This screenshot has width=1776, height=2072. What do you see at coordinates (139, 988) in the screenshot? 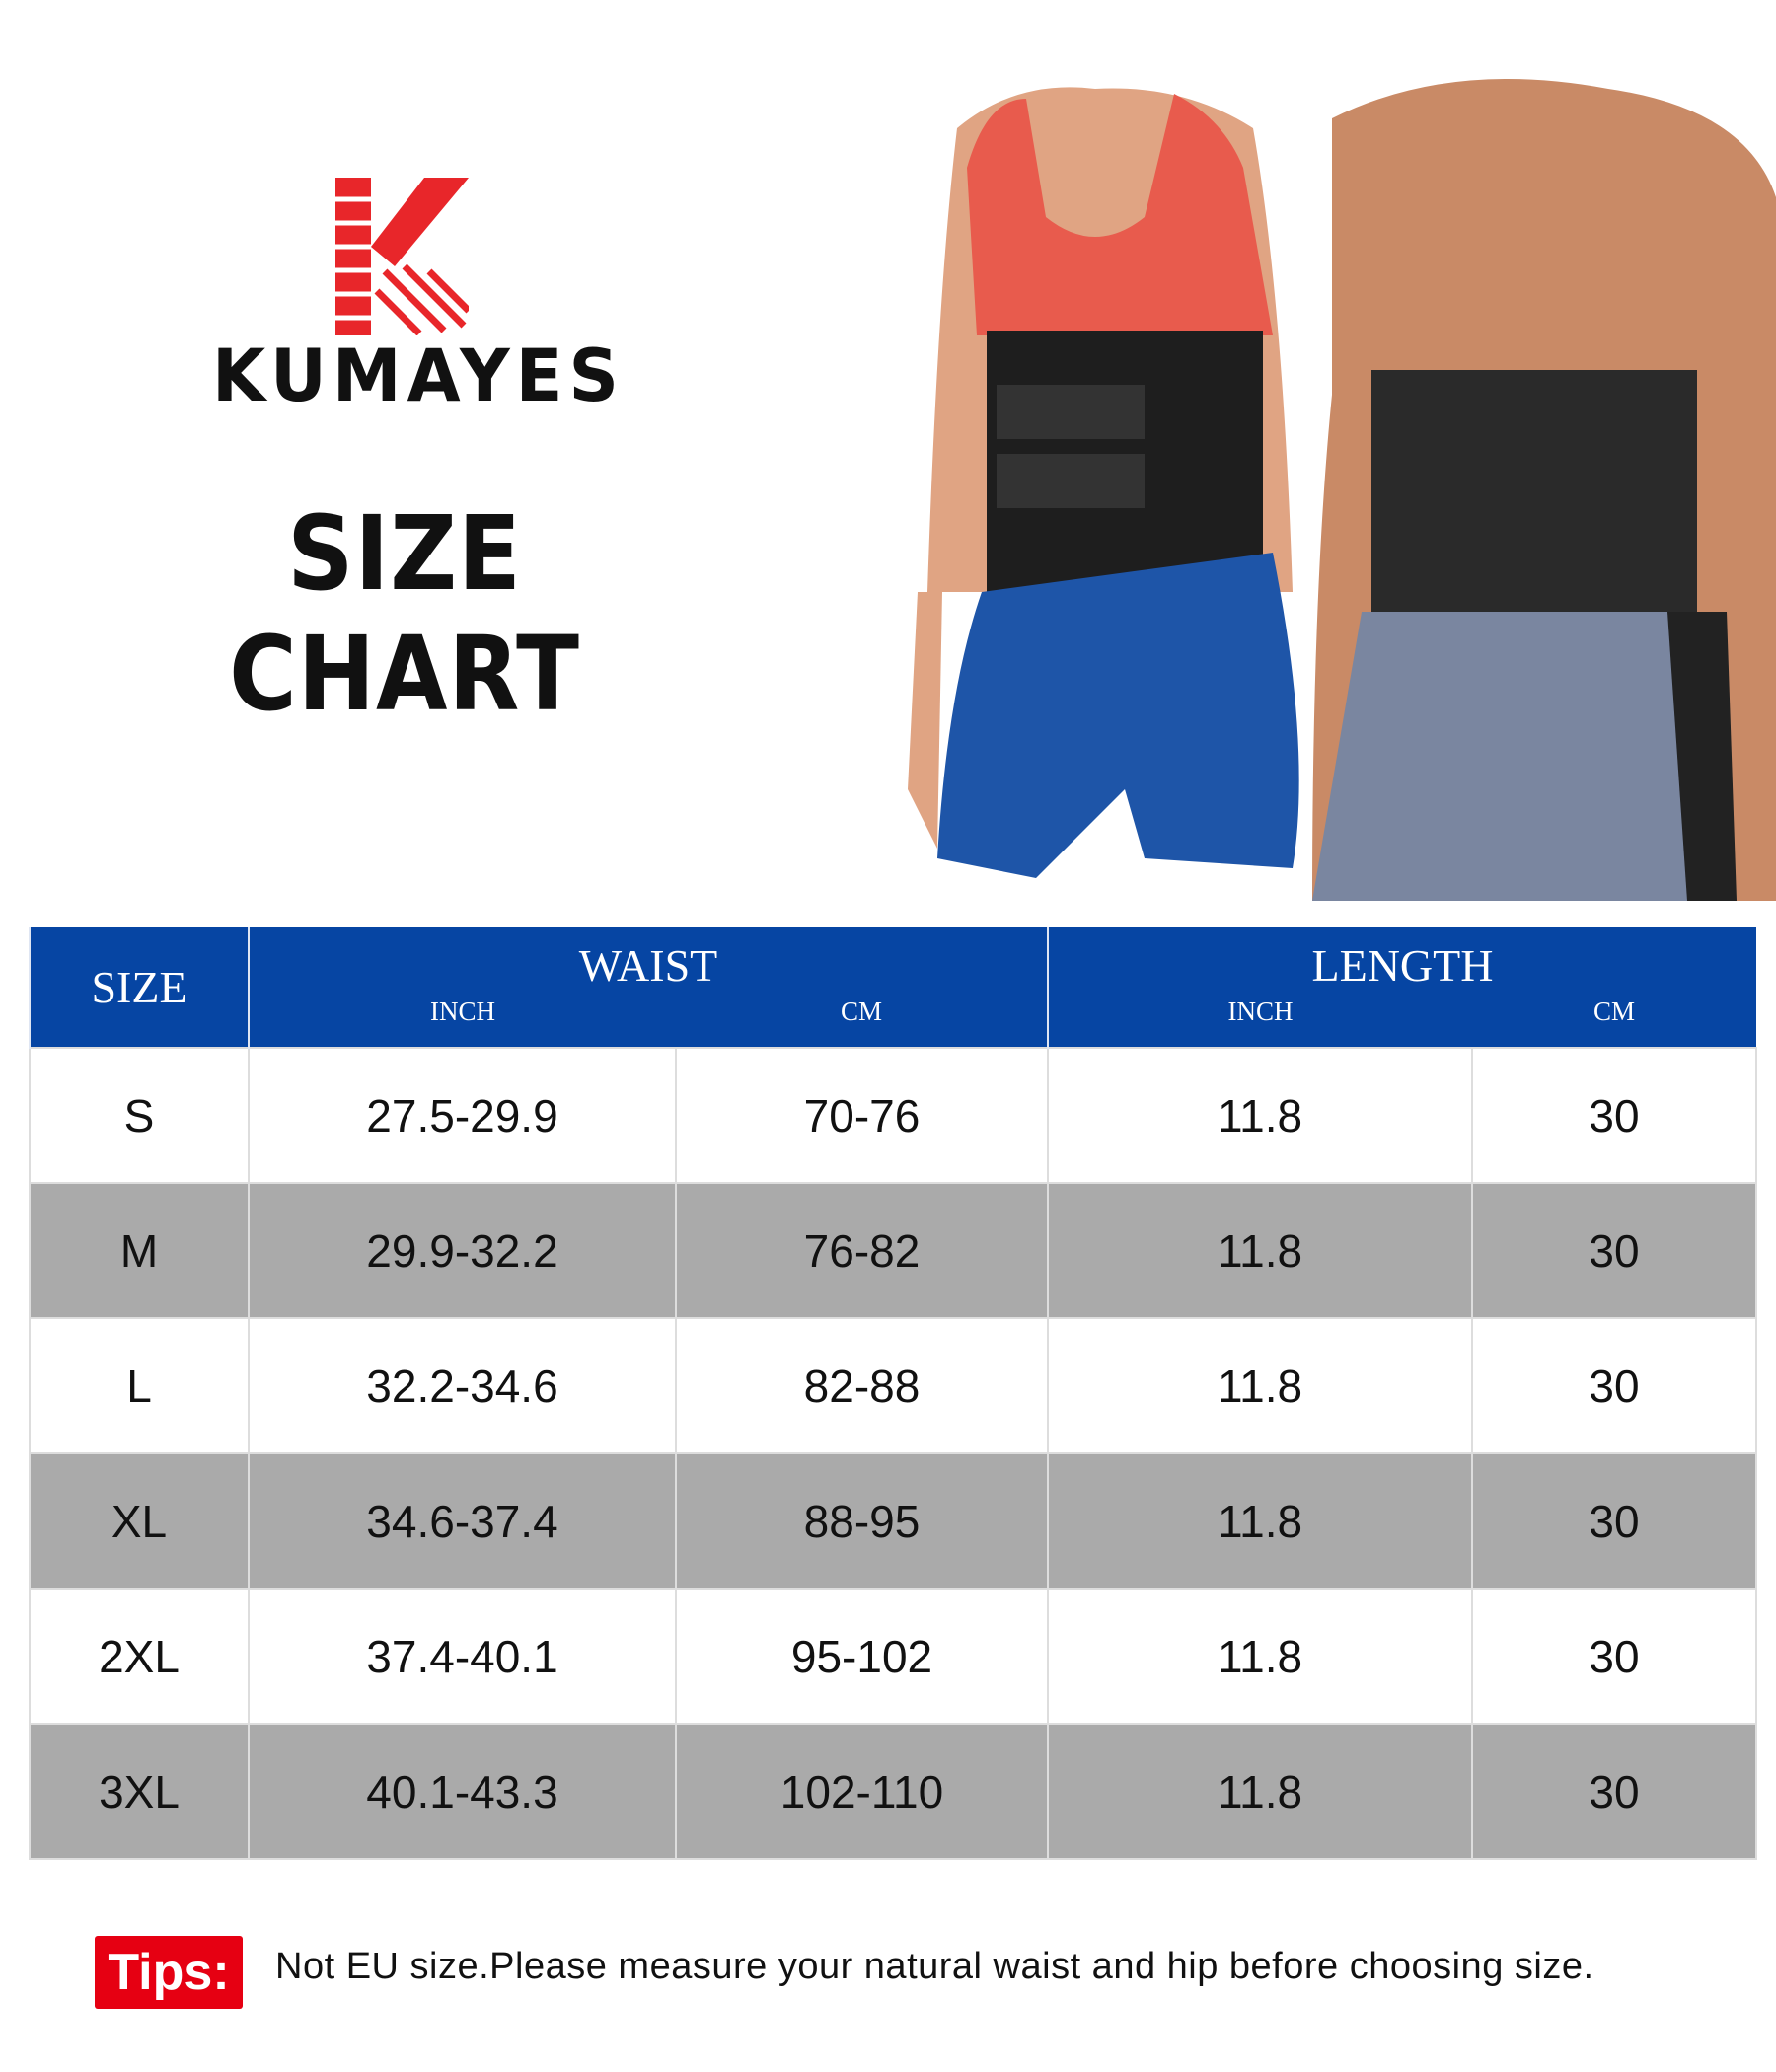
I see `header-size: SIZE` at bounding box center [139, 988].